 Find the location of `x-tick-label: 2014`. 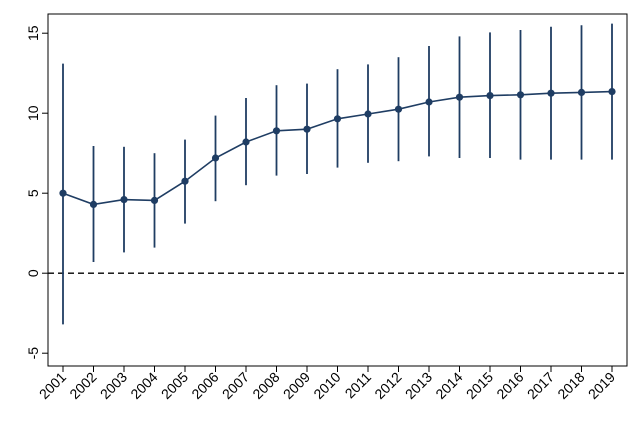

x-tick-label: 2014 is located at coordinates (448, 385).